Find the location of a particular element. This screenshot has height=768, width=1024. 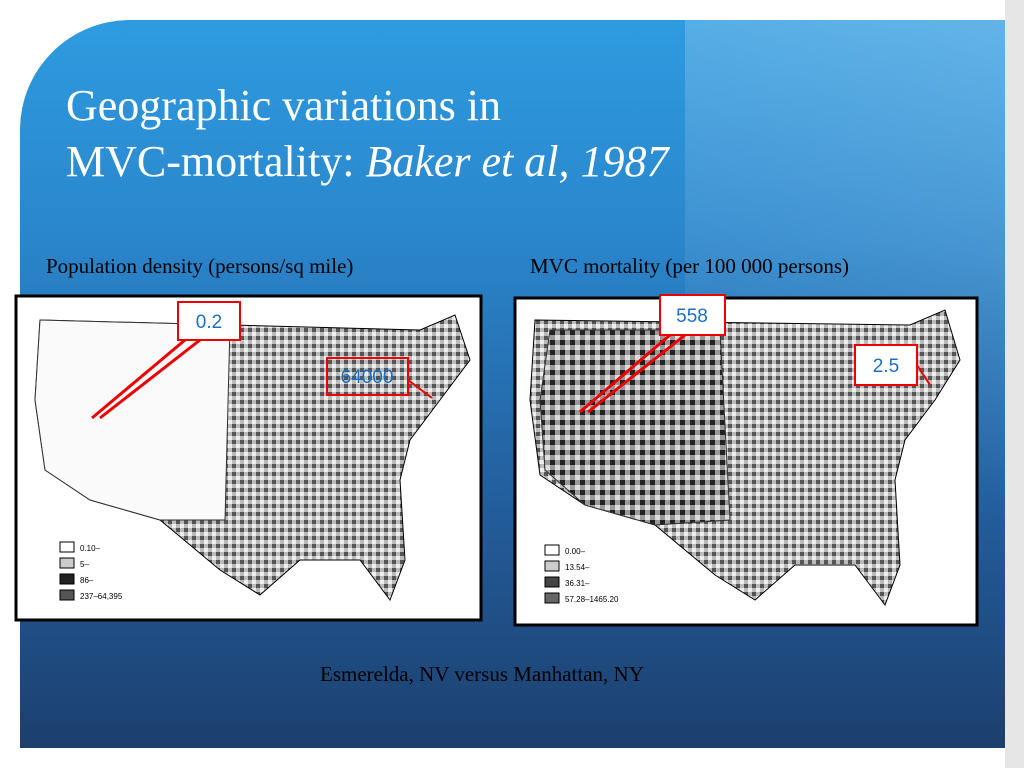

callout-label: 2.5 is located at coordinates (886, 366).